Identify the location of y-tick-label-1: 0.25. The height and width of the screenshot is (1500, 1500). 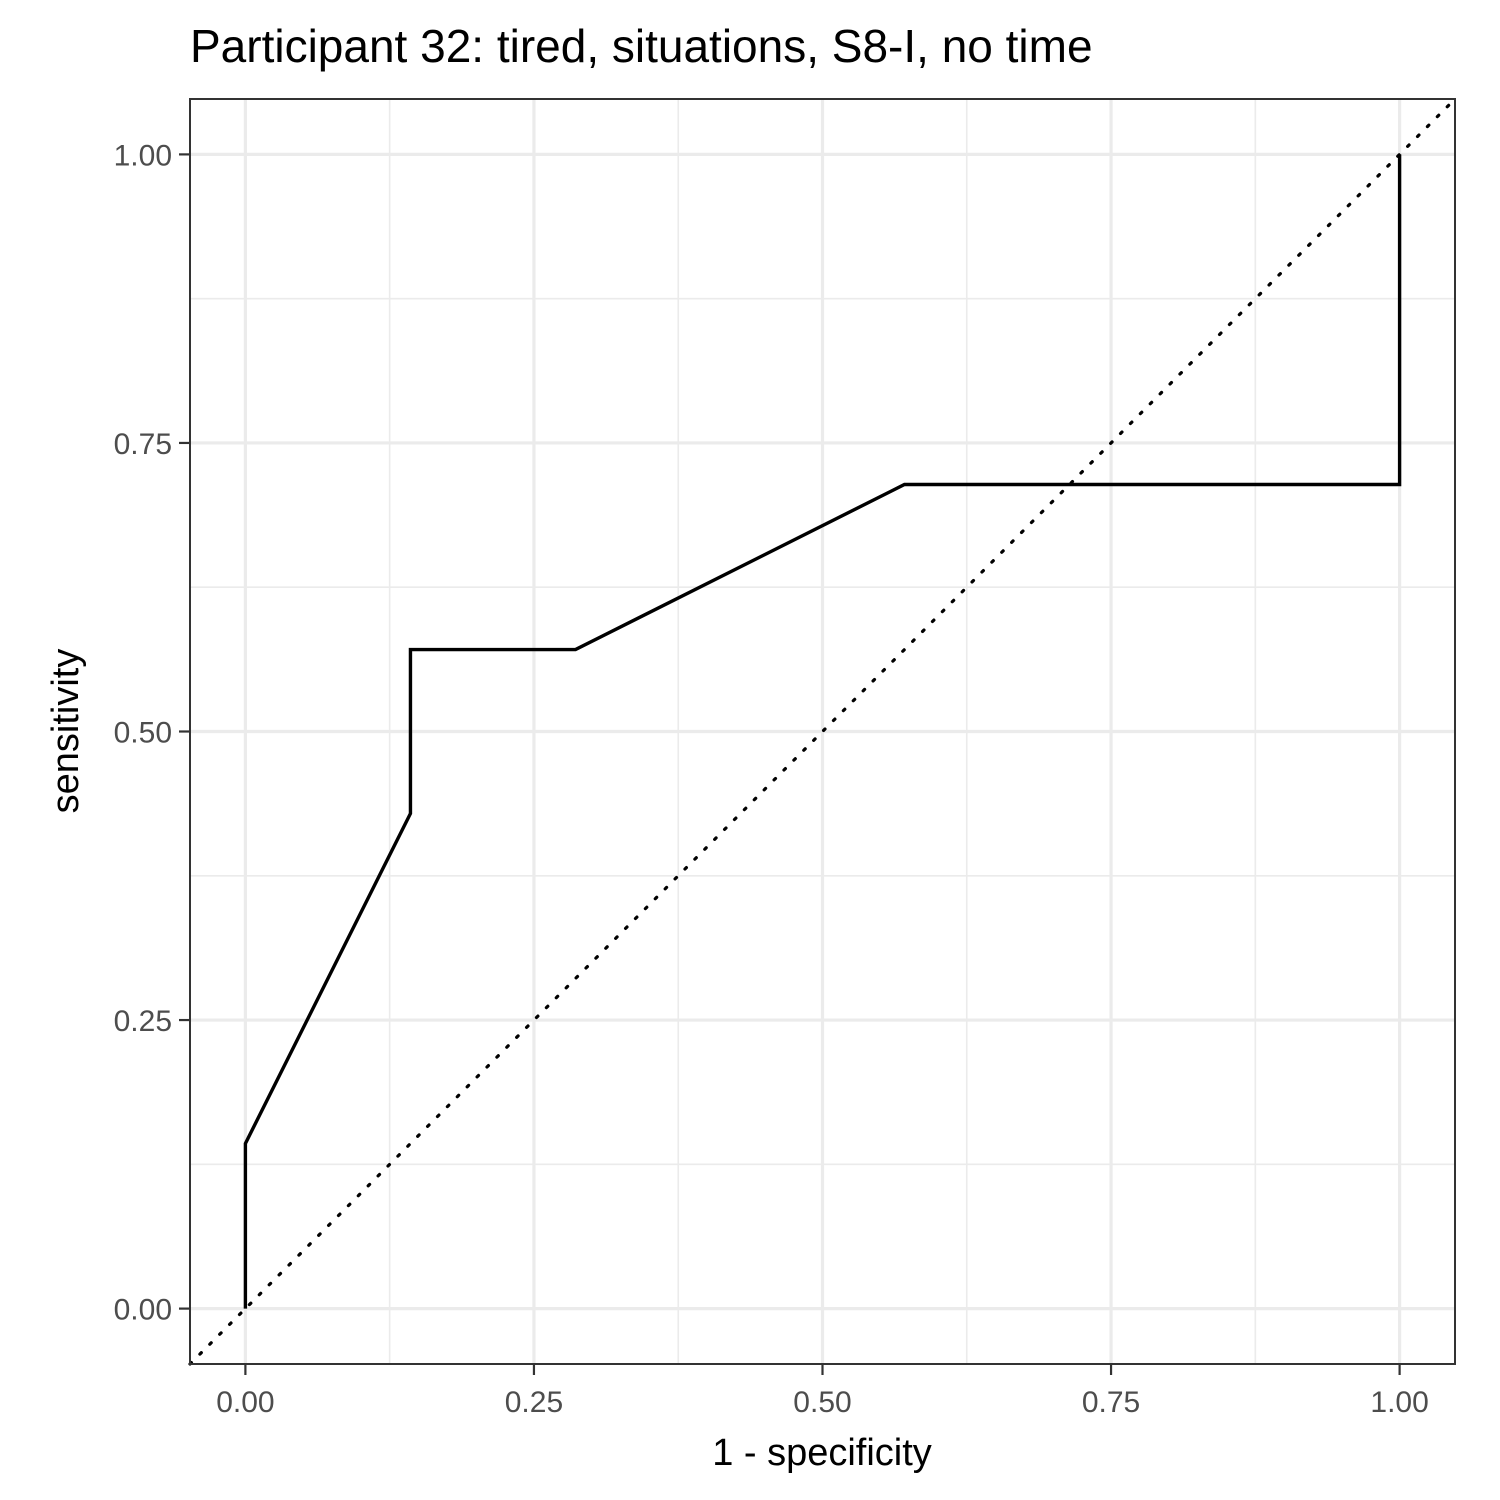
(143, 1021).